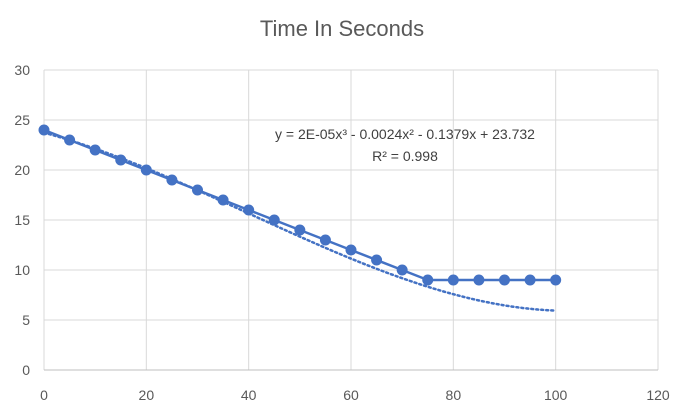 Image resolution: width=684 pixels, height=409 pixels. Describe the element at coordinates (22, 120) in the screenshot. I see `y-tick-label: 25` at that location.